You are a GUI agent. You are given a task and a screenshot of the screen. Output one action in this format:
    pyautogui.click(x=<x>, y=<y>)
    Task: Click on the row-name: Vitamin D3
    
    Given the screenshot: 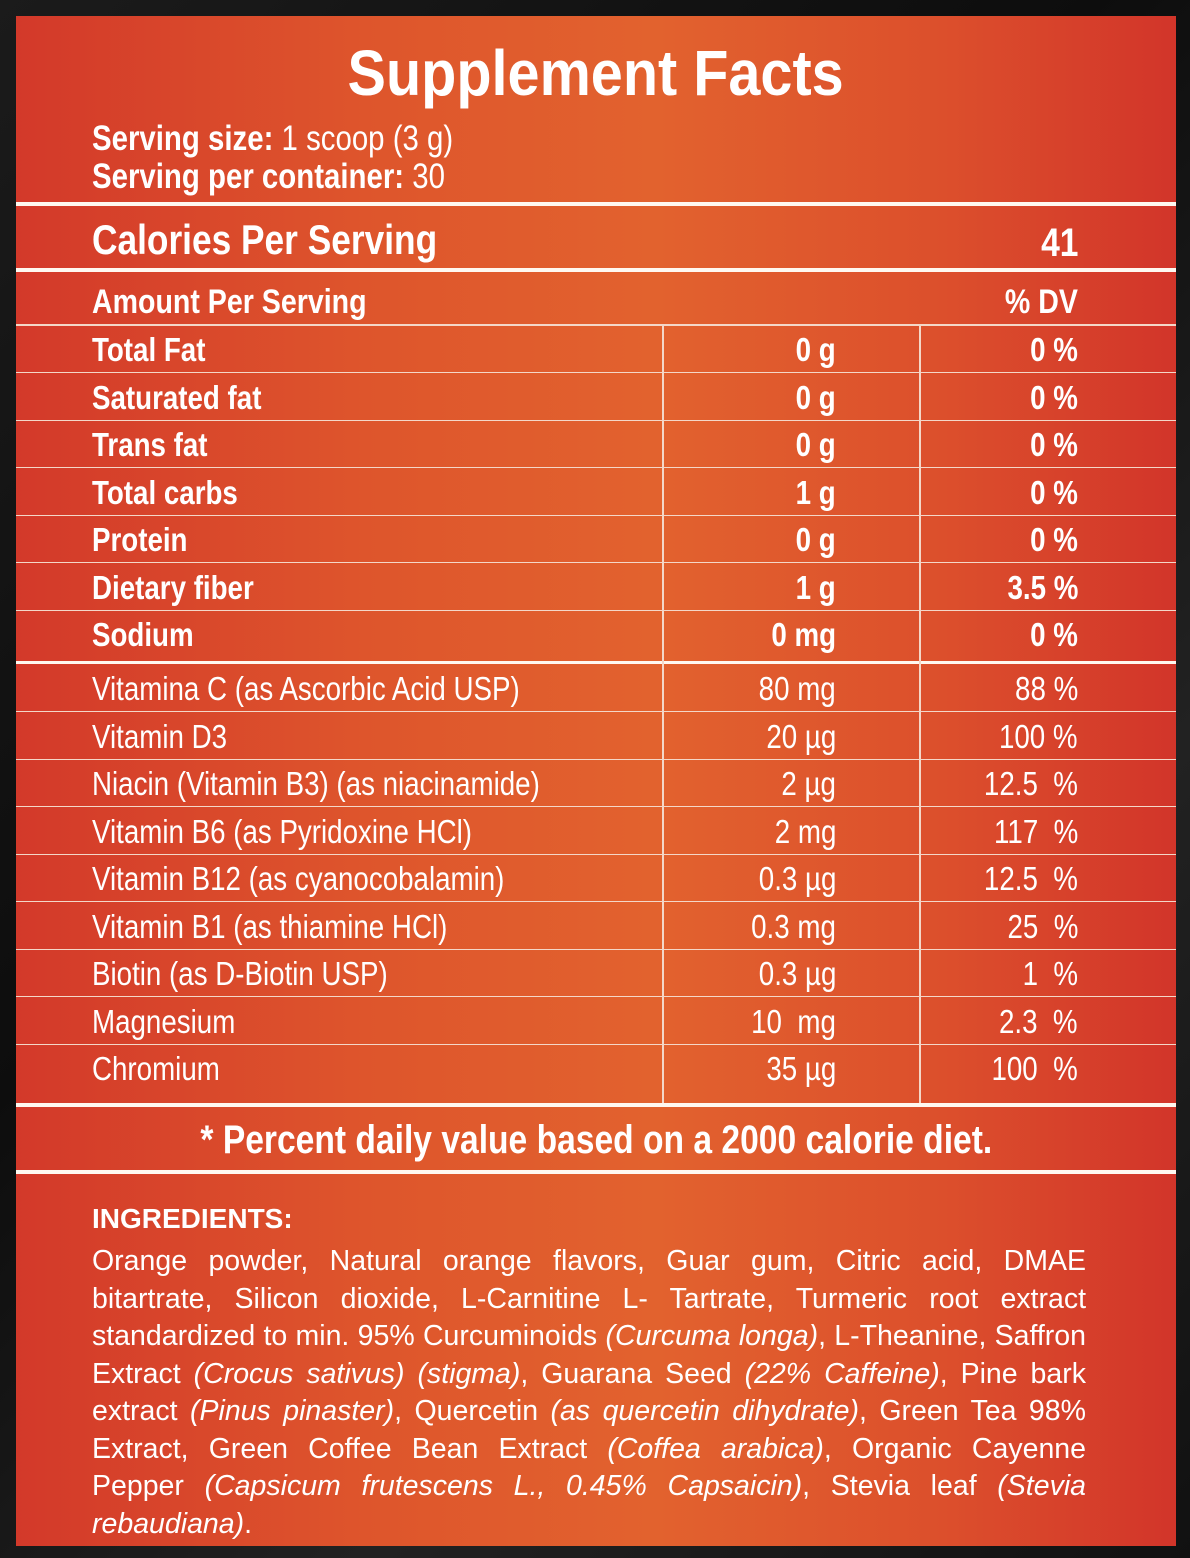 What is the action you would take?
    pyautogui.click(x=160, y=736)
    